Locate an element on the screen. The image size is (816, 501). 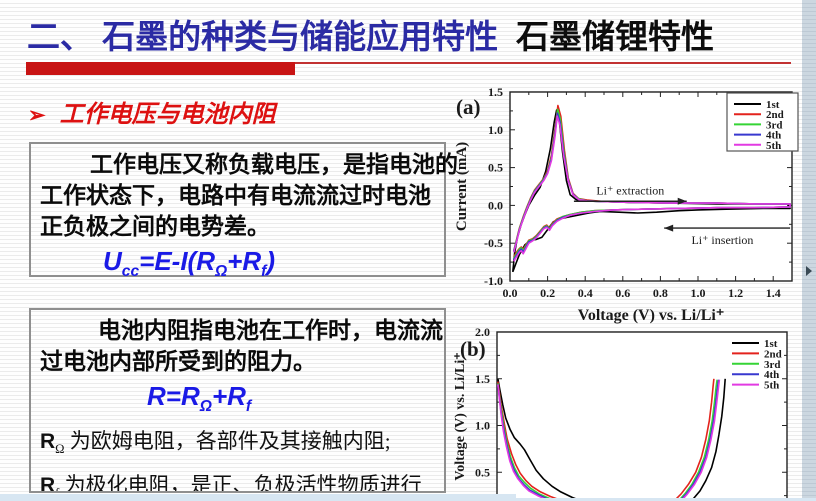
ohmic-resistance-note: RΩ 为欧姆电阻，各部件及其接触内阻; is located at coordinates (215, 443).